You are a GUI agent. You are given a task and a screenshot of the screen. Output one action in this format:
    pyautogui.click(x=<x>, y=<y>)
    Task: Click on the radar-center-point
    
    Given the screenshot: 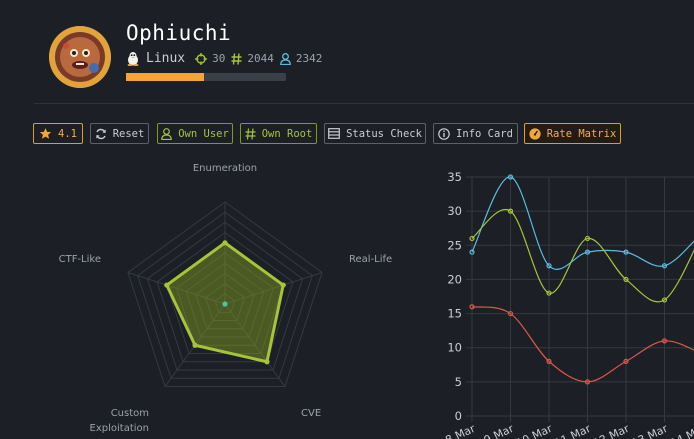 What is the action you would take?
    pyautogui.click(x=225, y=304)
    